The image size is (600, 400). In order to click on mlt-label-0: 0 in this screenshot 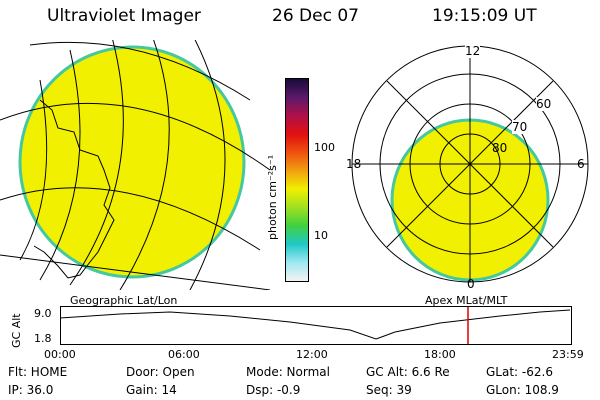, I will do `click(471, 284)`.